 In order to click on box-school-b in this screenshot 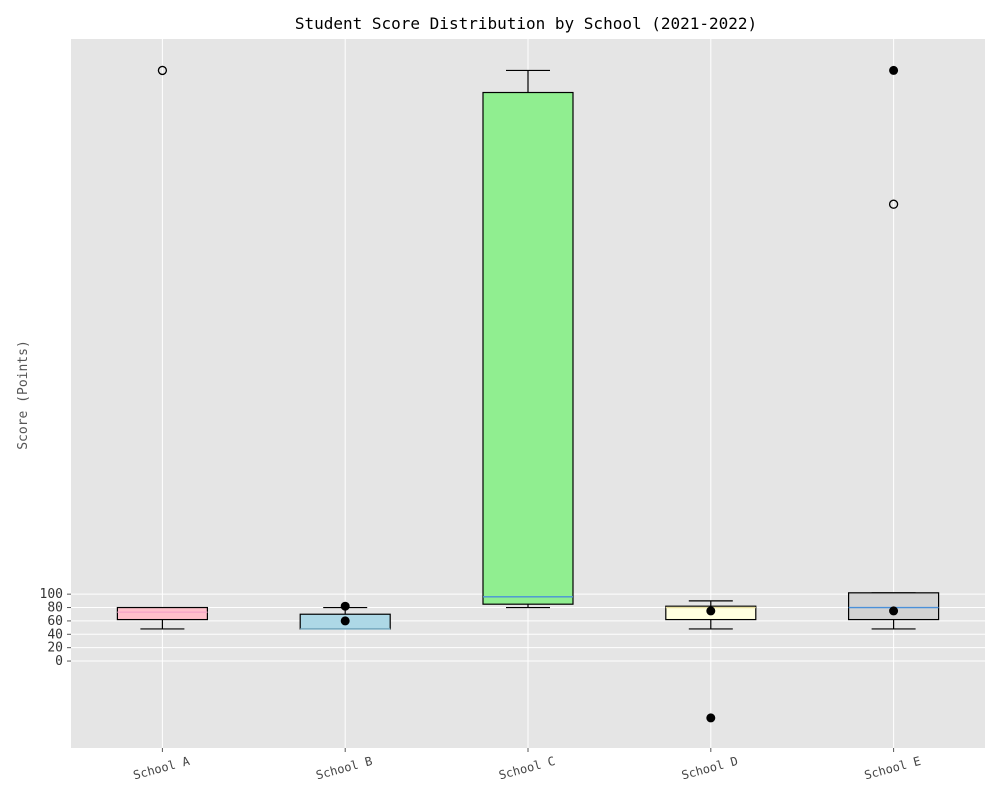, I will do `click(345, 615)`.